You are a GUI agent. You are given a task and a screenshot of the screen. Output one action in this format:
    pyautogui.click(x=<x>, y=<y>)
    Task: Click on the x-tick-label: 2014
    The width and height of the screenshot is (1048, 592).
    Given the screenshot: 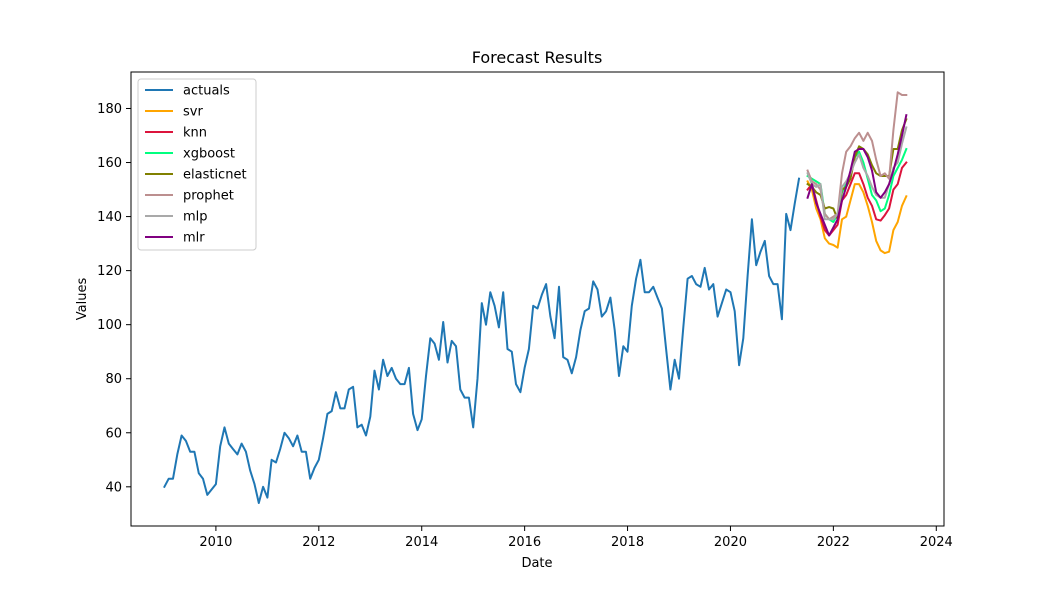 What is the action you would take?
    pyautogui.click(x=421, y=542)
    